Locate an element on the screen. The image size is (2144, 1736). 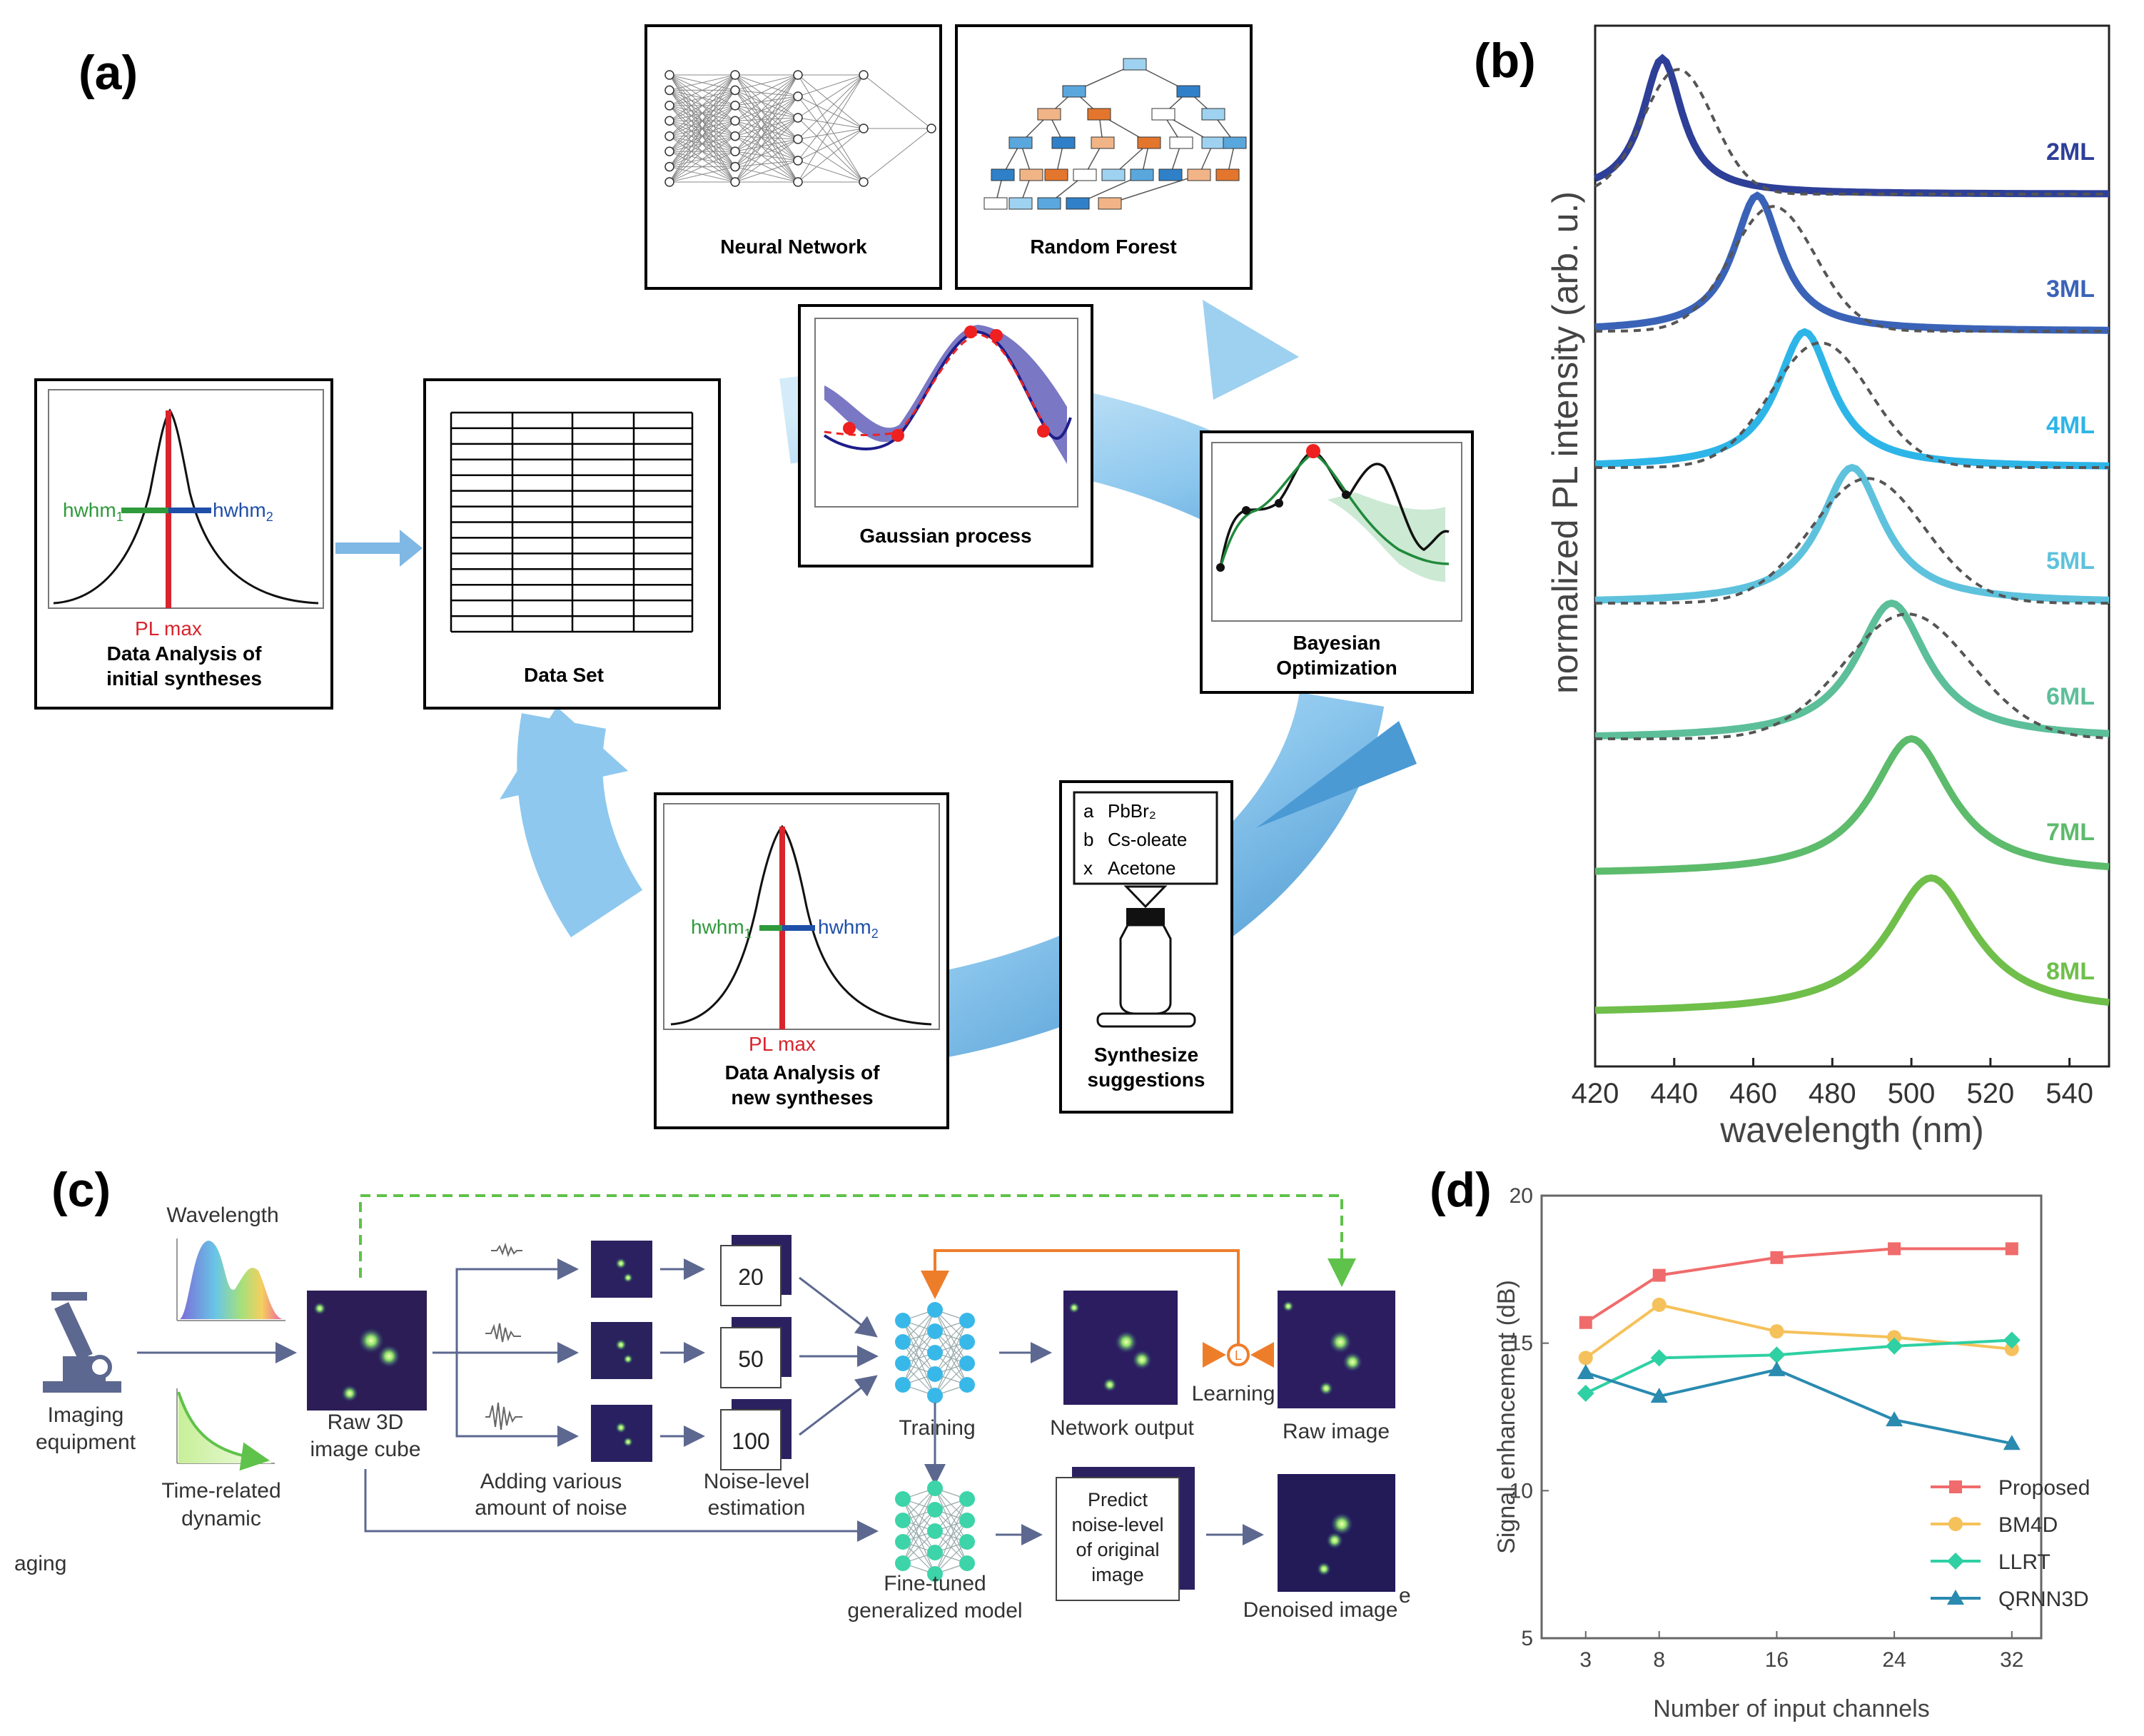
pl-series-8ML is located at coordinates (1852, 944).